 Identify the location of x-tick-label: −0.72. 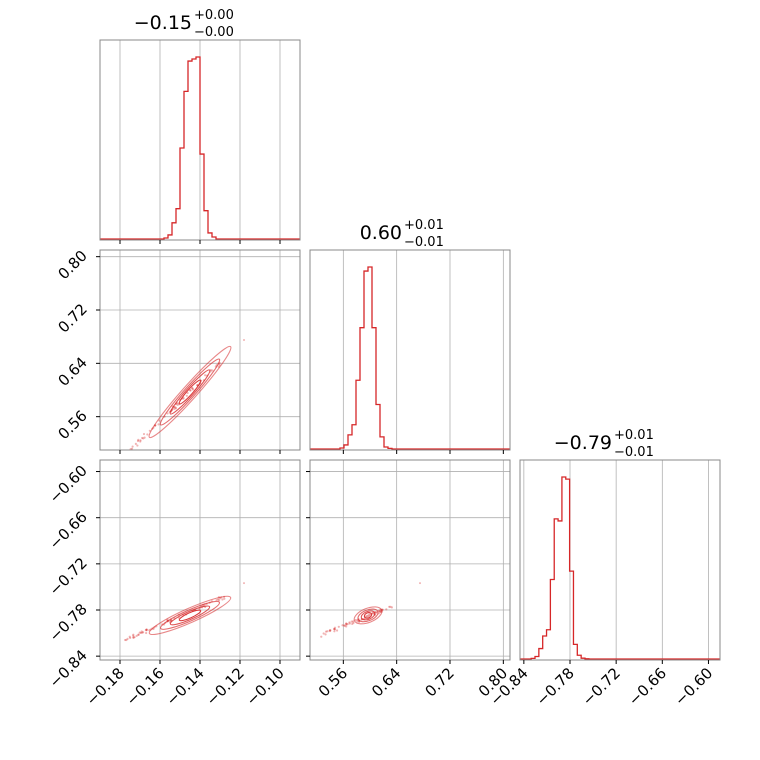
(601, 686).